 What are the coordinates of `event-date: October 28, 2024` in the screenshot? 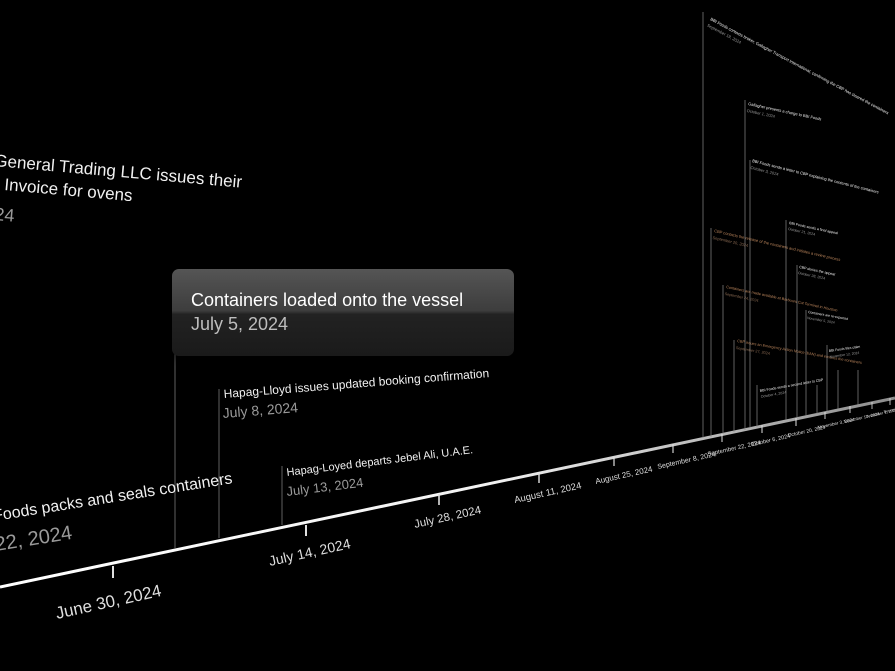 It's located at (812, 276).